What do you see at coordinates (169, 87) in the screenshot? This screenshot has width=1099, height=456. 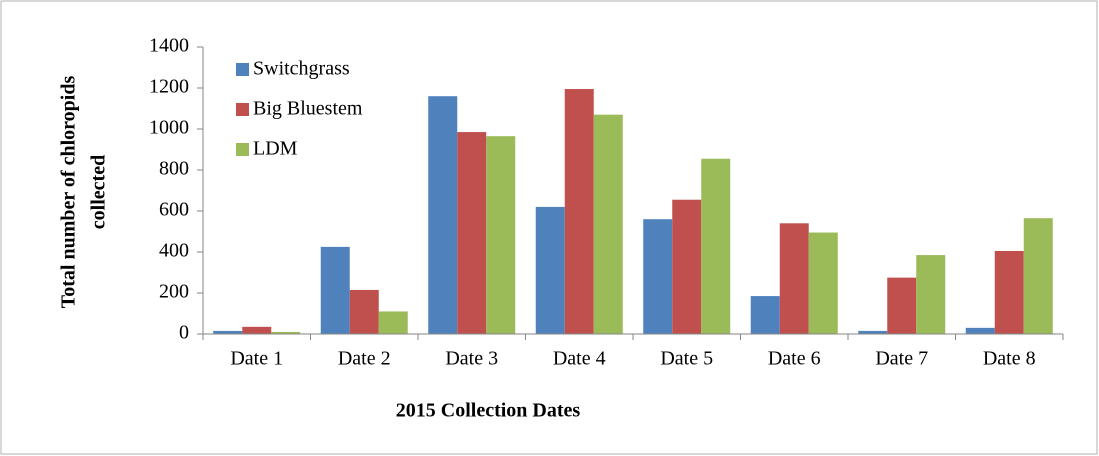 I see `y-tick-label: 1200` at bounding box center [169, 87].